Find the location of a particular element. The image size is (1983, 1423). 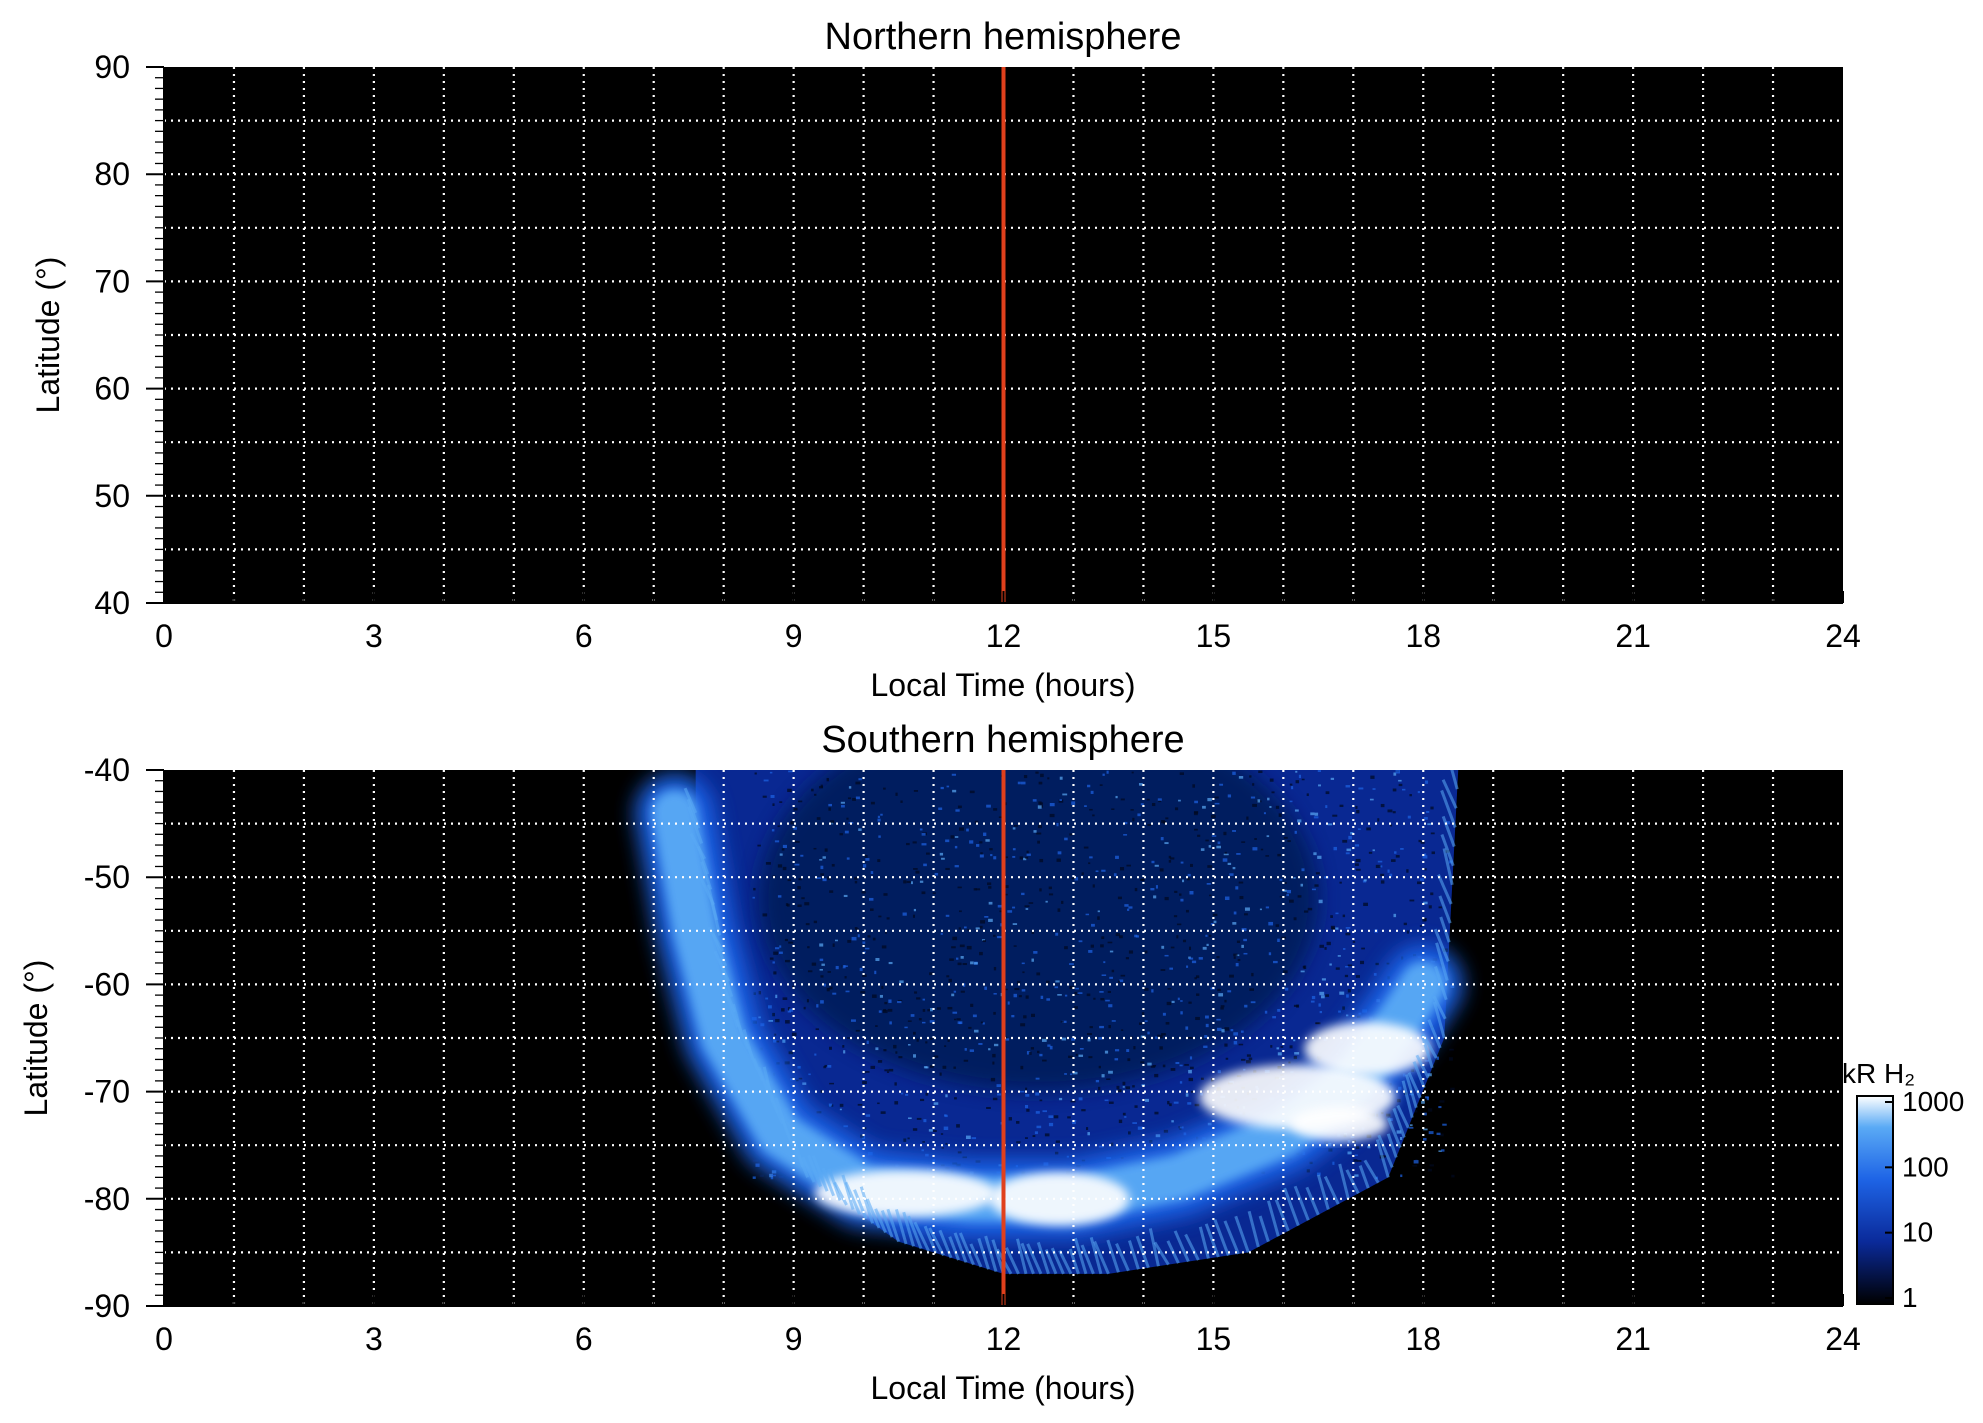

south-y-tick-label: -90 is located at coordinates (107, 1306).